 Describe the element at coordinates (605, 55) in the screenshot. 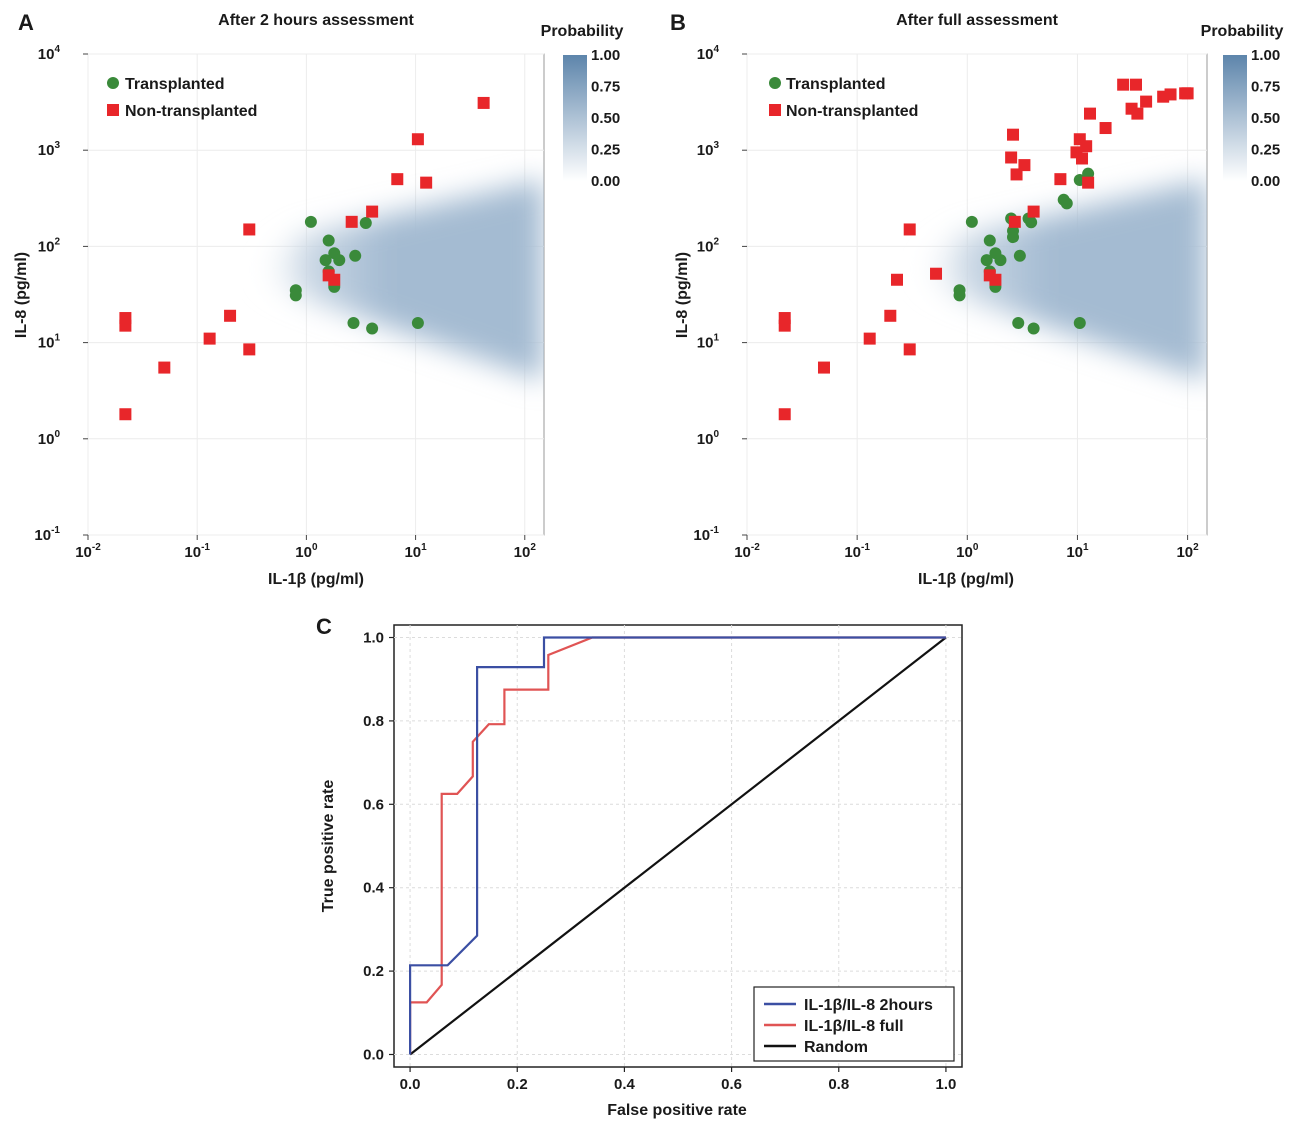

I see `colorbar-tick-label: 1.00` at that location.